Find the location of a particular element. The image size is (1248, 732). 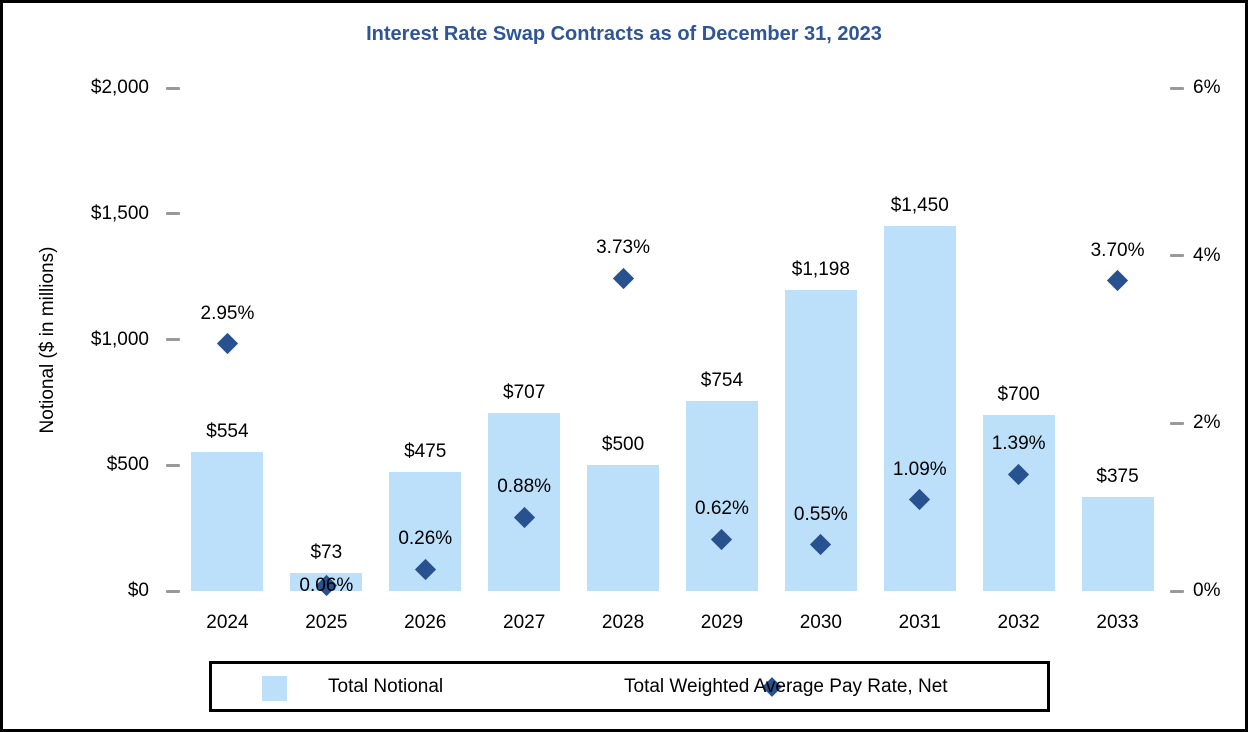

bar-2027 is located at coordinates (524, 502).